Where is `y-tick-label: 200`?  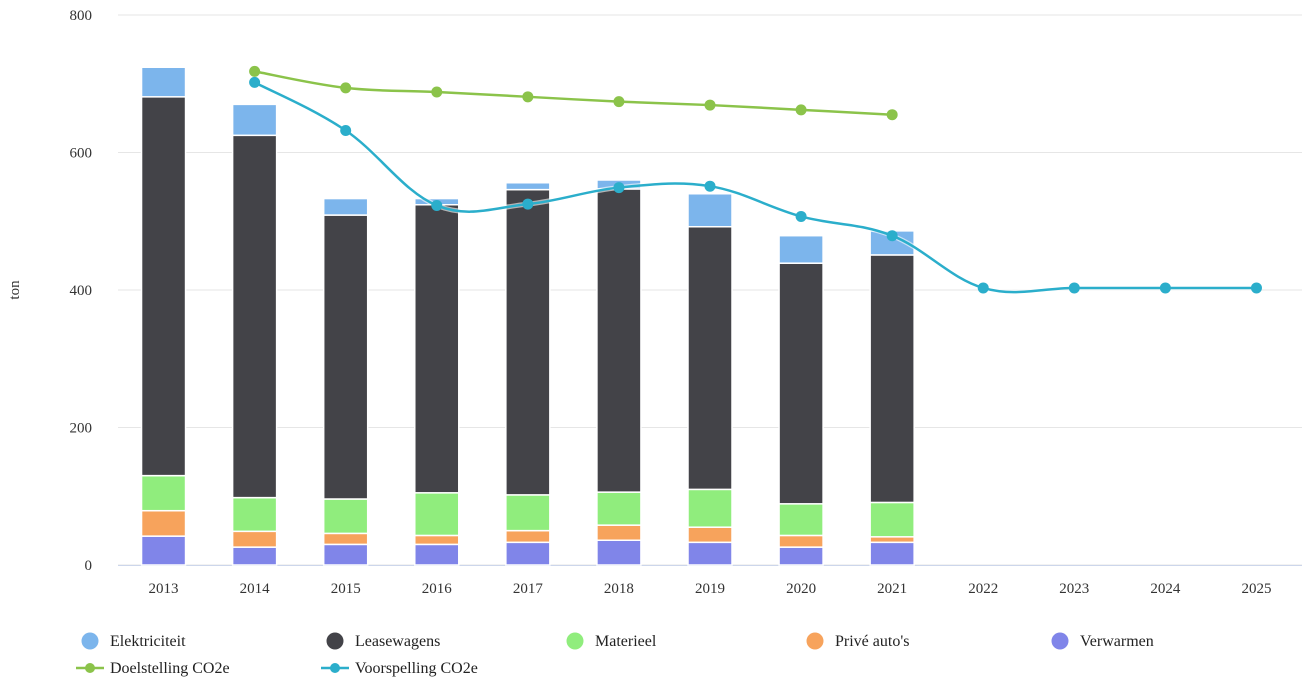
y-tick-label: 200 is located at coordinates (81, 429).